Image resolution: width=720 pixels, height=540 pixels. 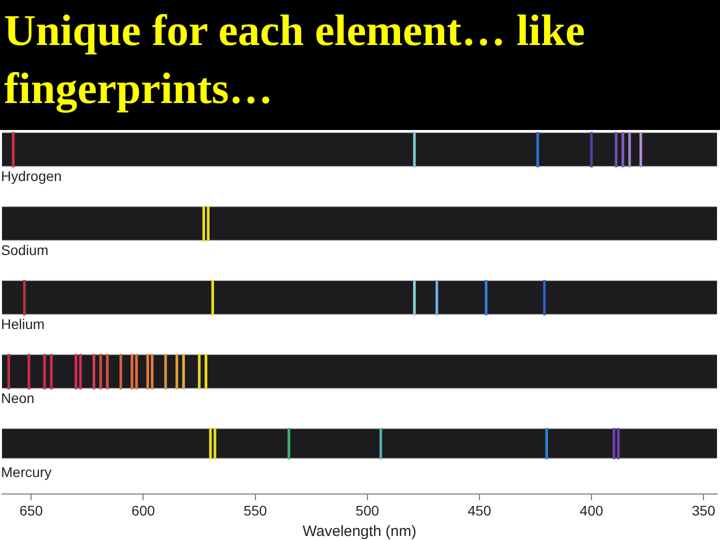 I want to click on x-tick-label: 550, so click(x=256, y=510).